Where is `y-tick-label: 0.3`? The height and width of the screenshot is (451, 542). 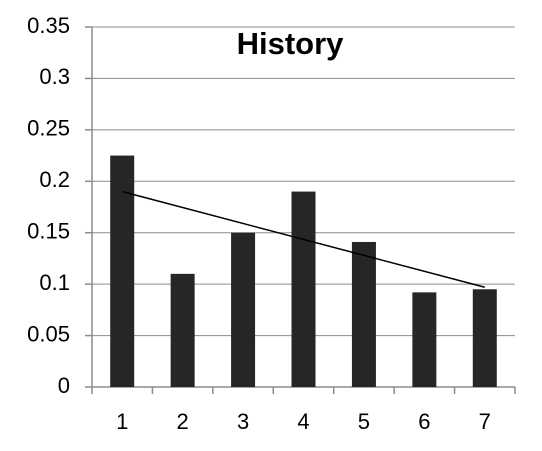
y-tick-label: 0.3 is located at coordinates (54, 76).